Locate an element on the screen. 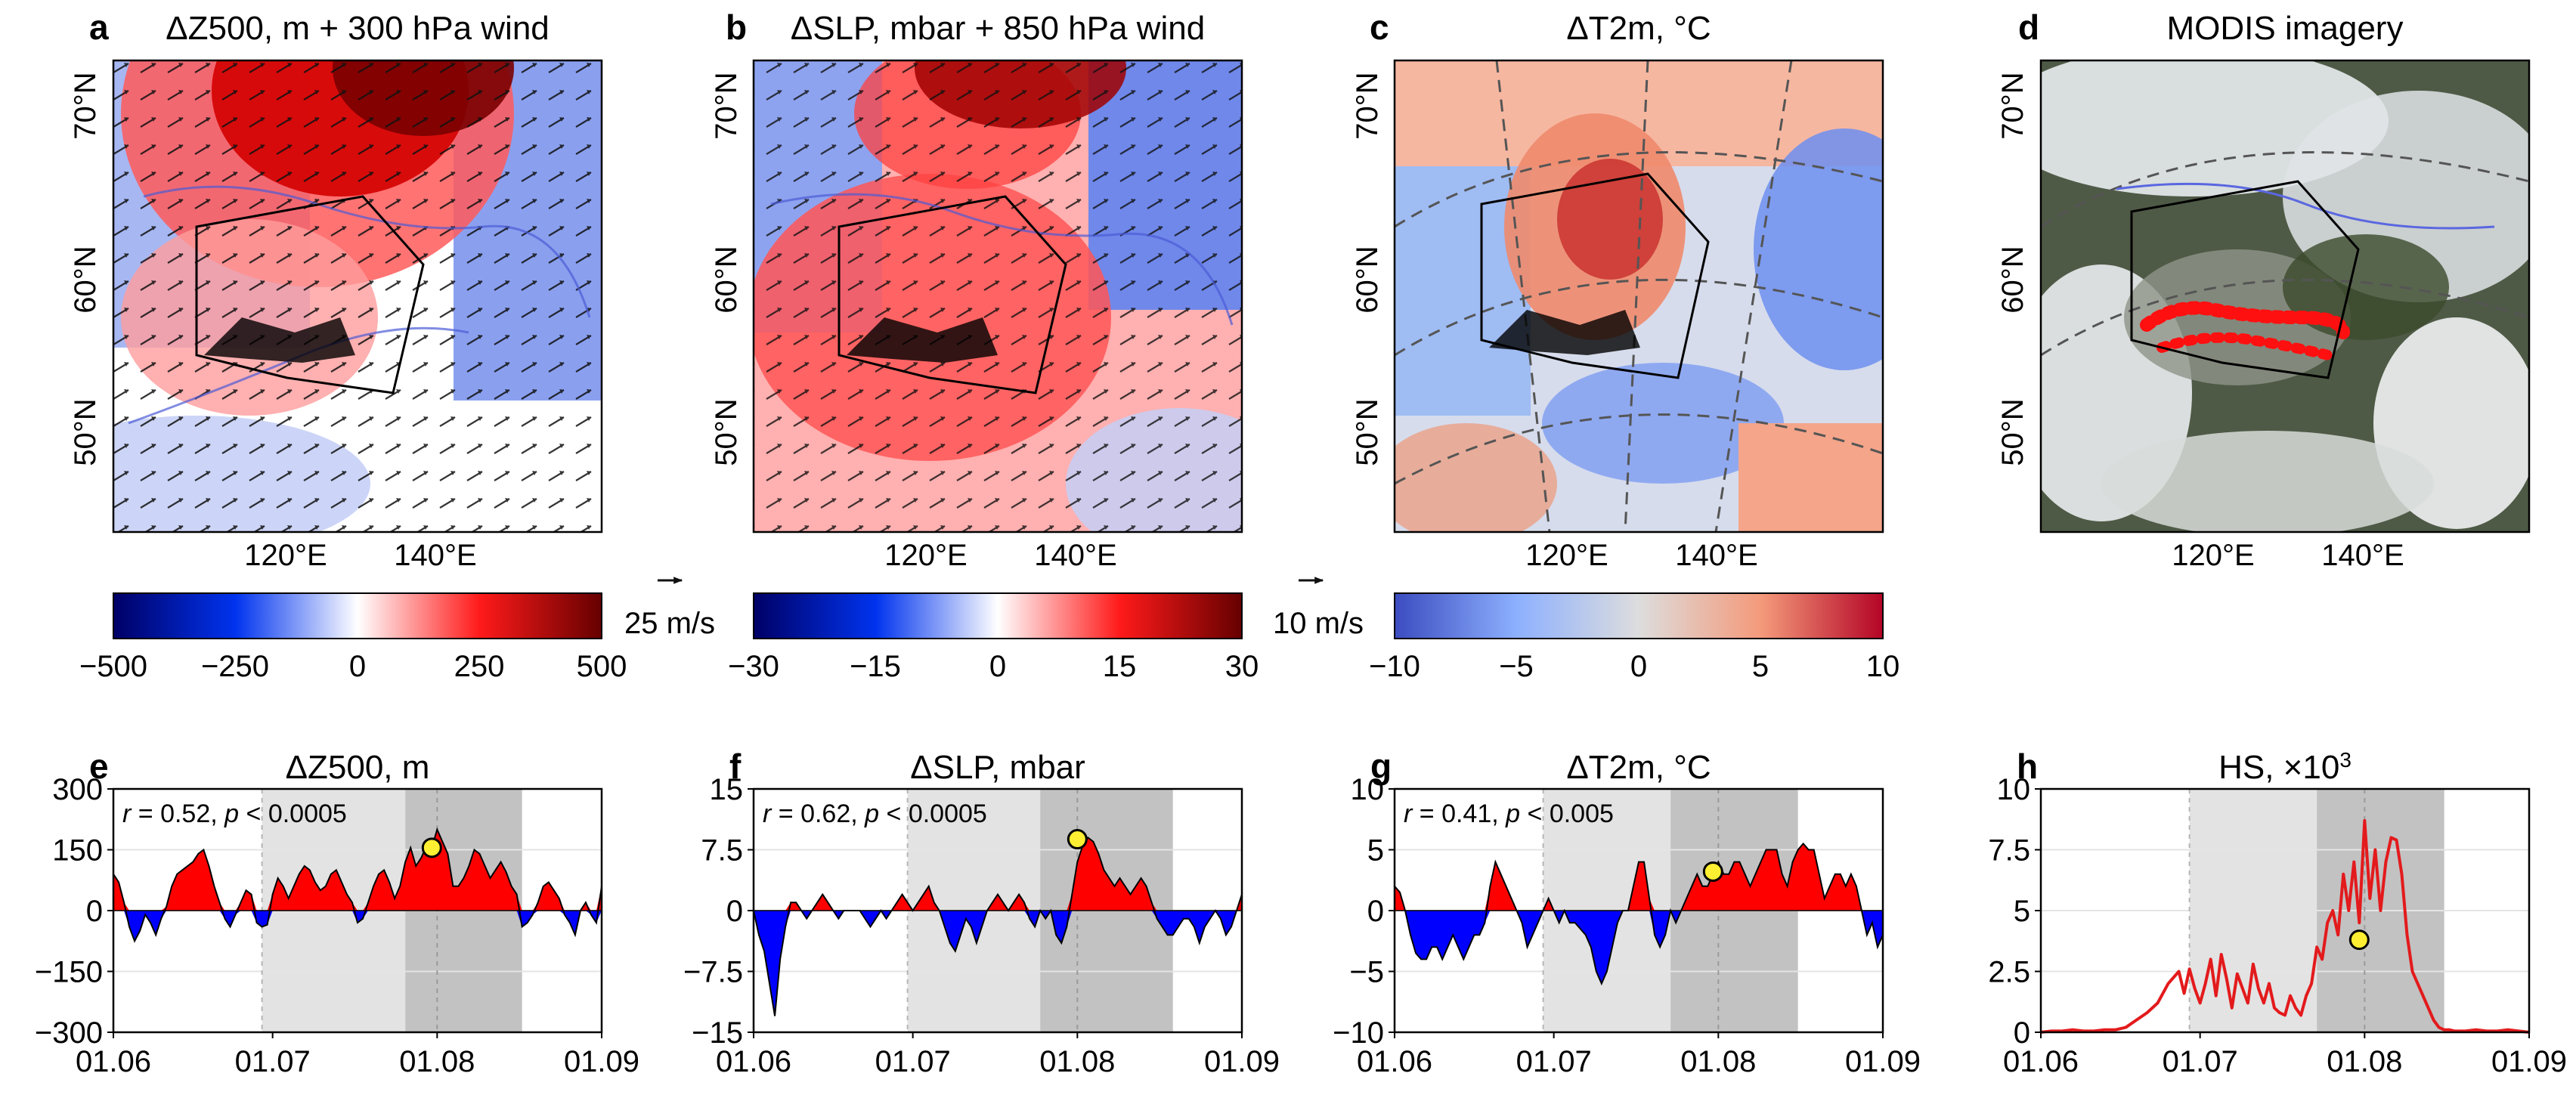  lat-label-d-70: 70°N is located at coordinates (2013, 106).